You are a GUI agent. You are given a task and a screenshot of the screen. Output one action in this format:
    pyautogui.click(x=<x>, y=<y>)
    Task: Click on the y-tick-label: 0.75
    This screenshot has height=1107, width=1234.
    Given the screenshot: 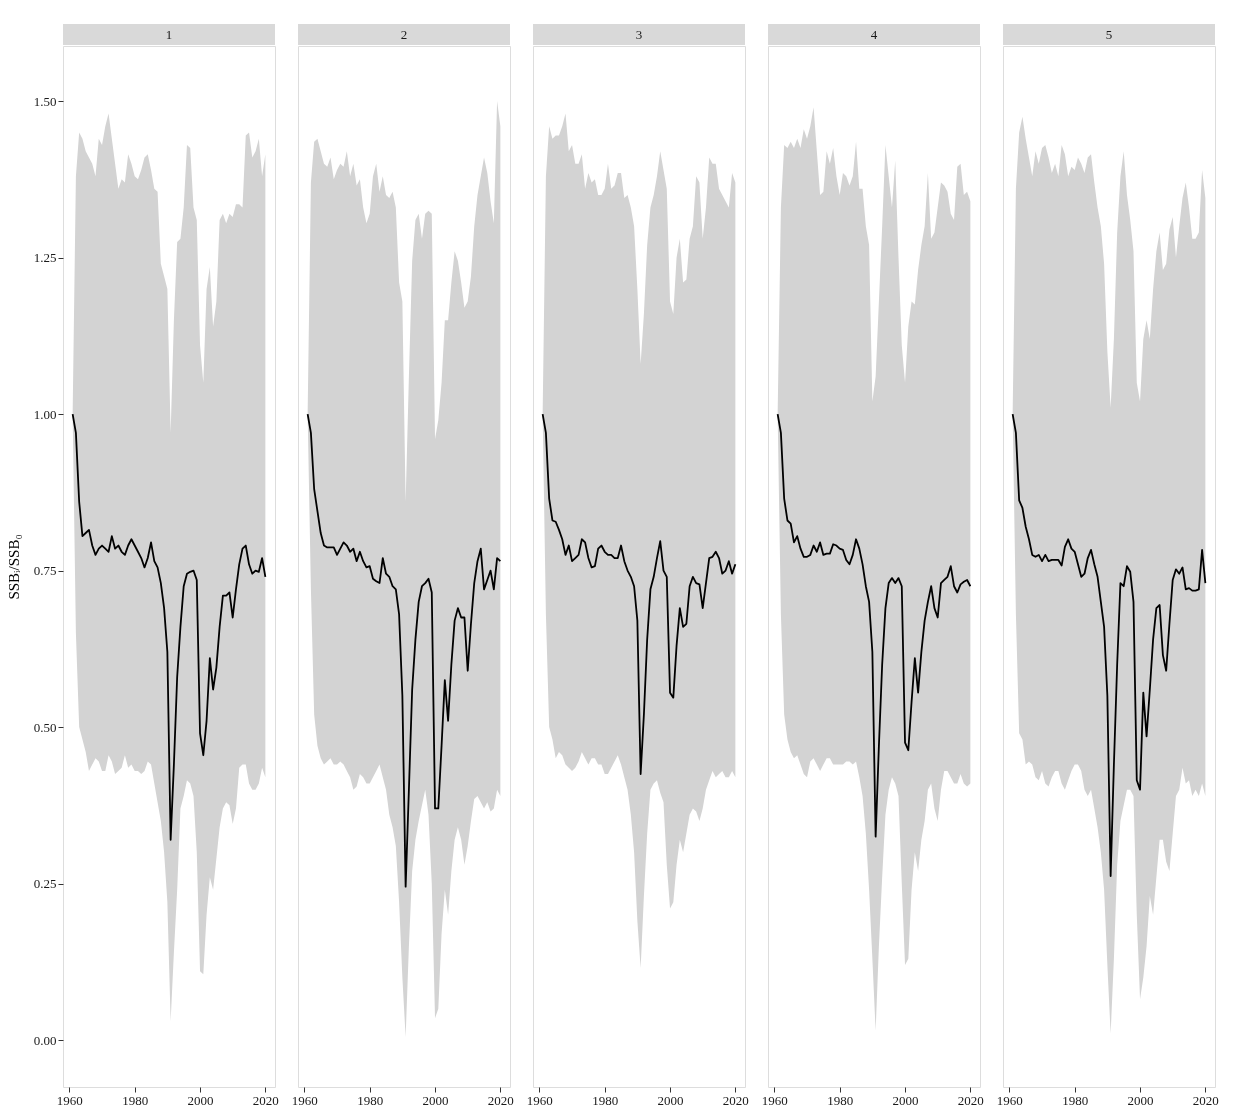 What is the action you would take?
    pyautogui.click(x=45, y=571)
    